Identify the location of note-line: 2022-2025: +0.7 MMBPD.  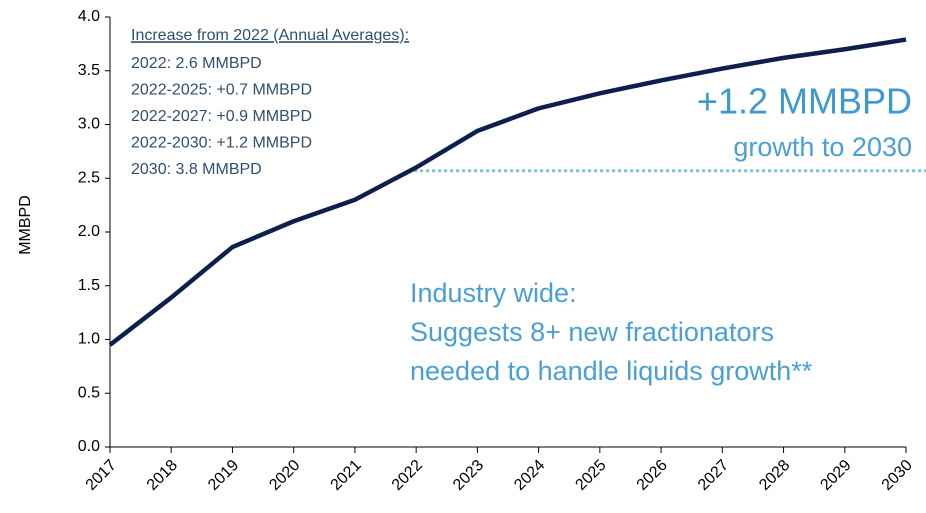
(221, 90).